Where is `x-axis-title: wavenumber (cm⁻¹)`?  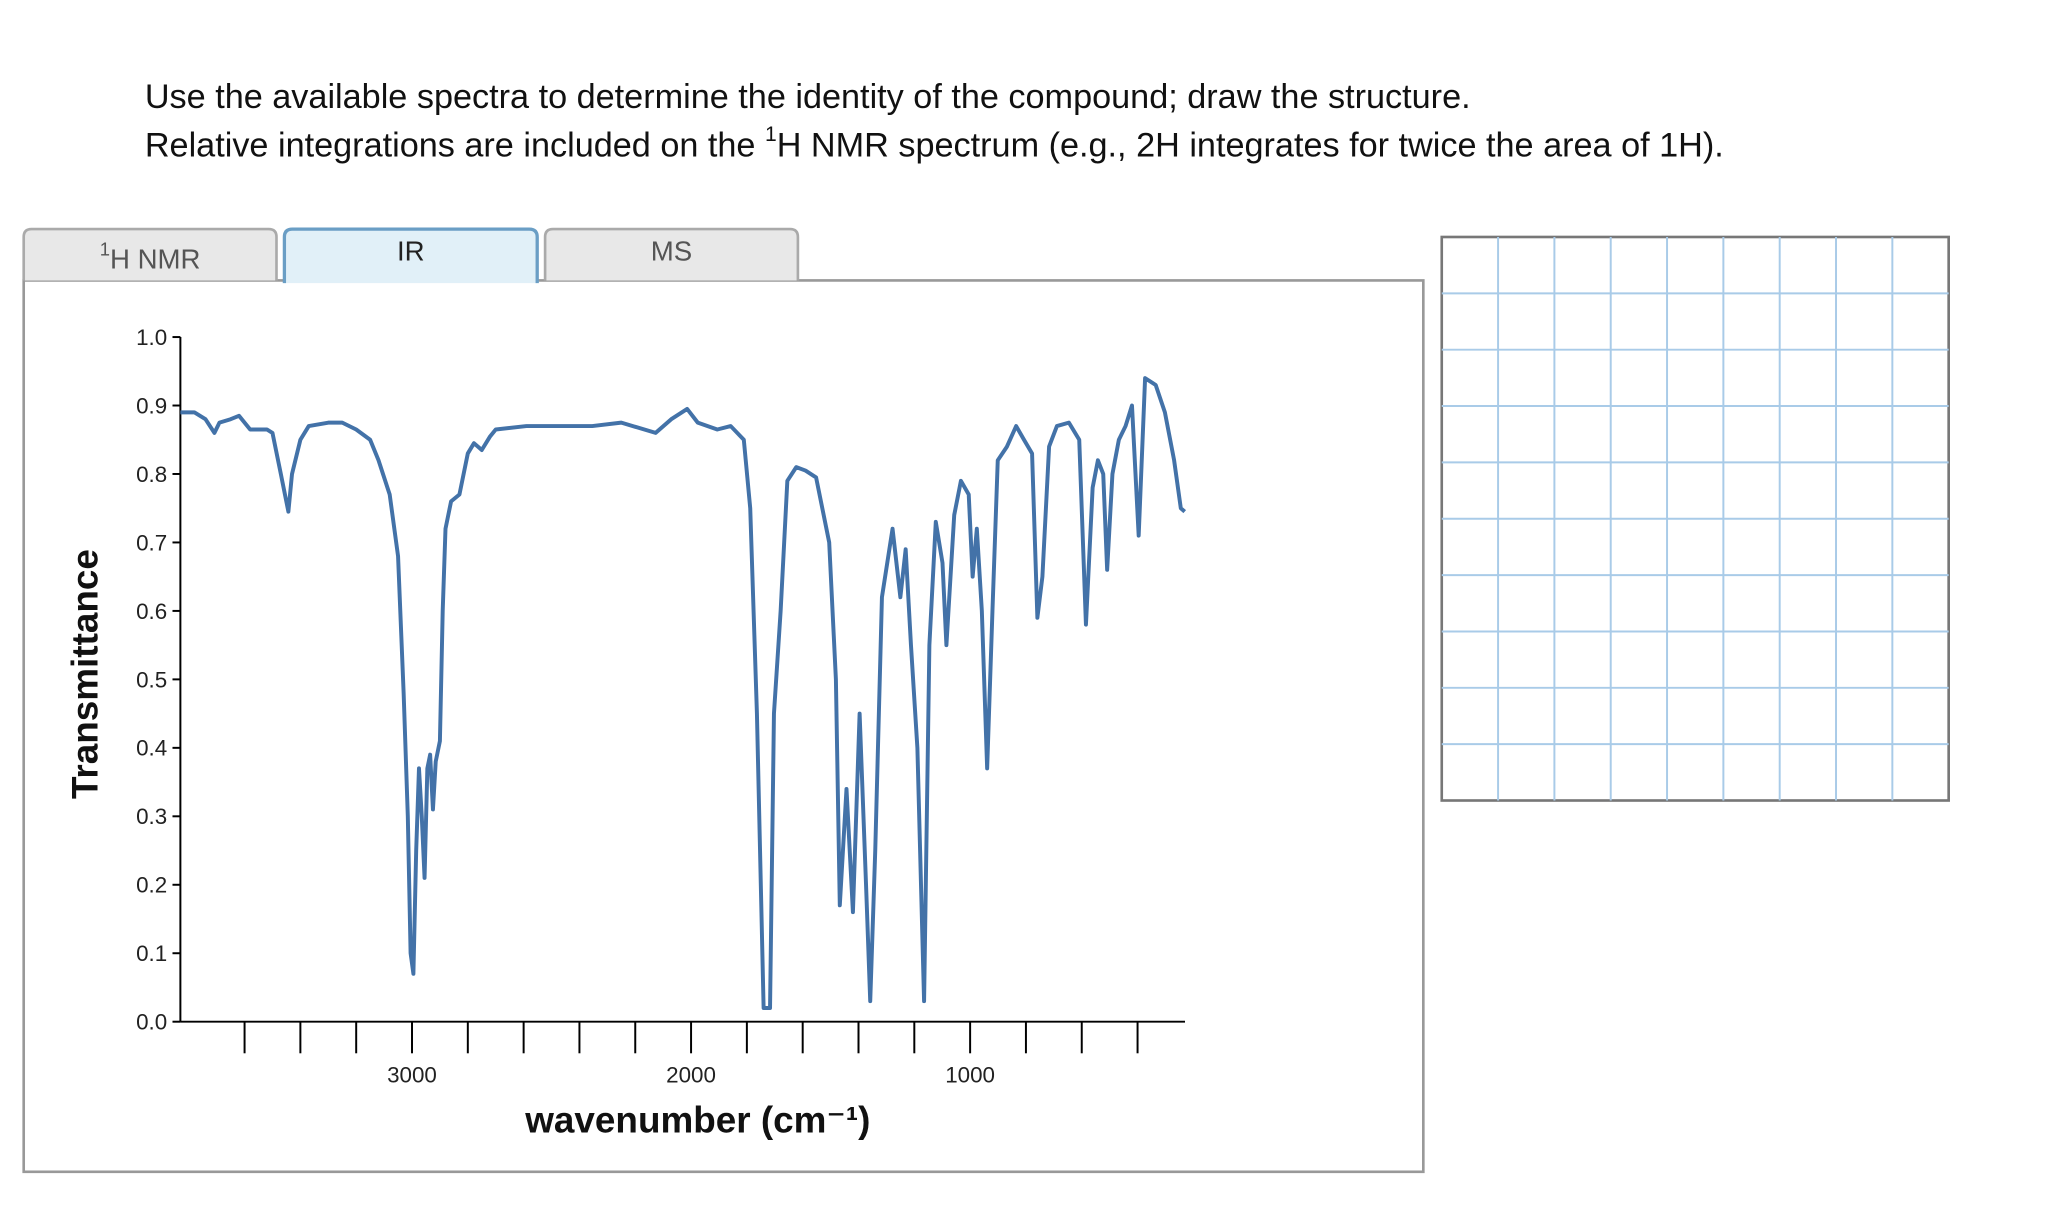
x-axis-title: wavenumber (cm⁻¹) is located at coordinates (697, 1119).